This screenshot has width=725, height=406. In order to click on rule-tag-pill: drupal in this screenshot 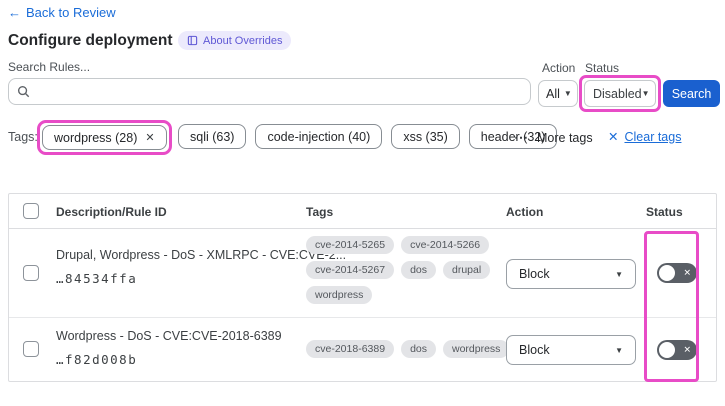, I will do `click(467, 270)`.